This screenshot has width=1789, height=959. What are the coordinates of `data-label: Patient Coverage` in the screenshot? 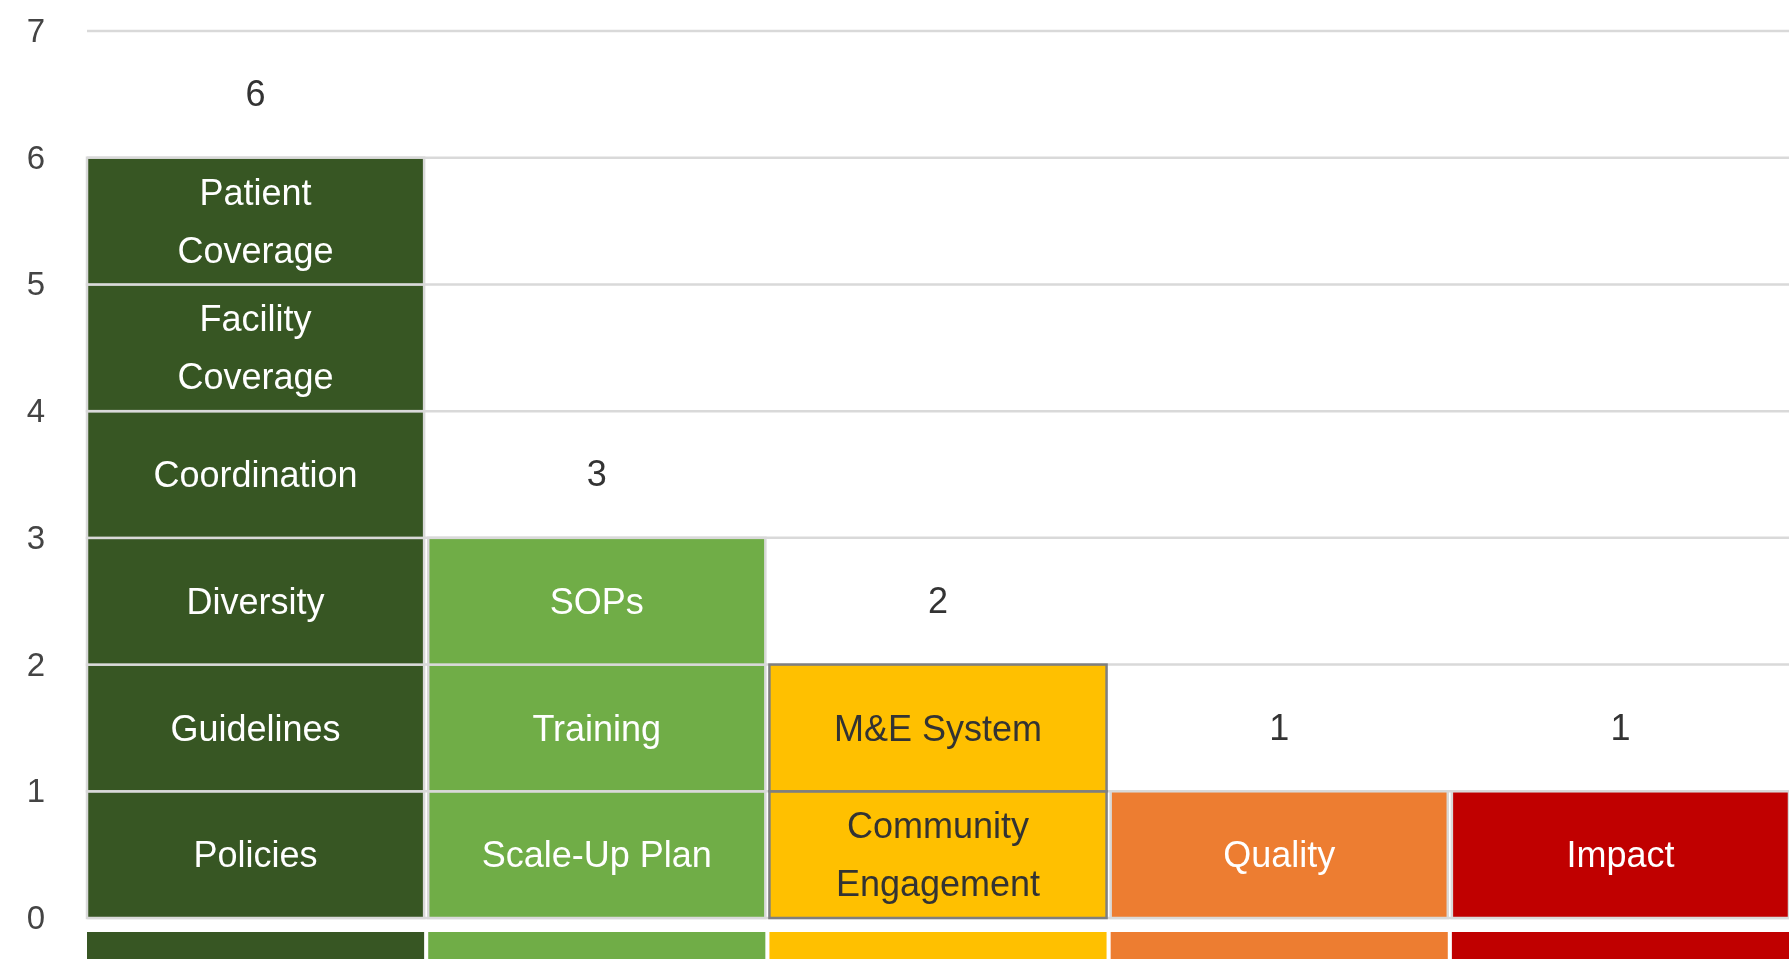 It's located at (255, 221).